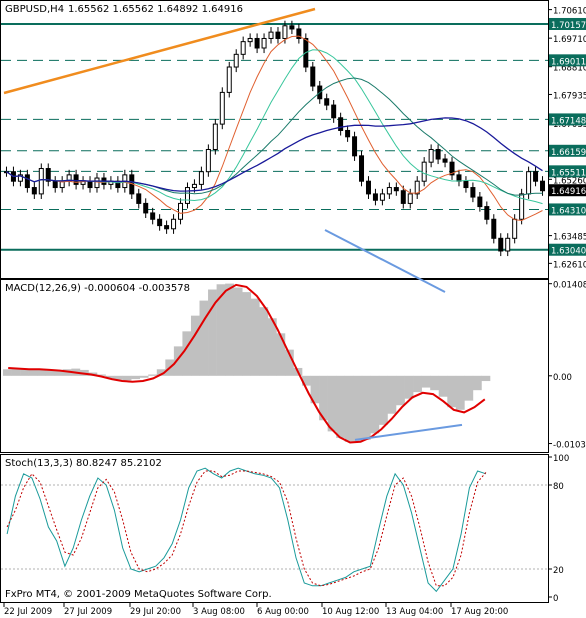  Describe the element at coordinates (385, 261) in the screenshot. I see `blue-trendline` at that location.